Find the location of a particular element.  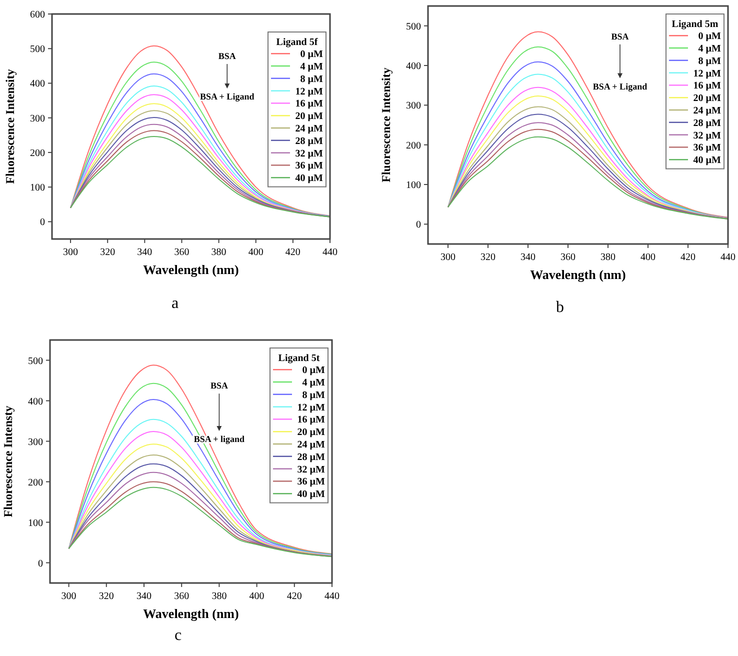

legend-title: Ligand 5t is located at coordinates (299, 358).